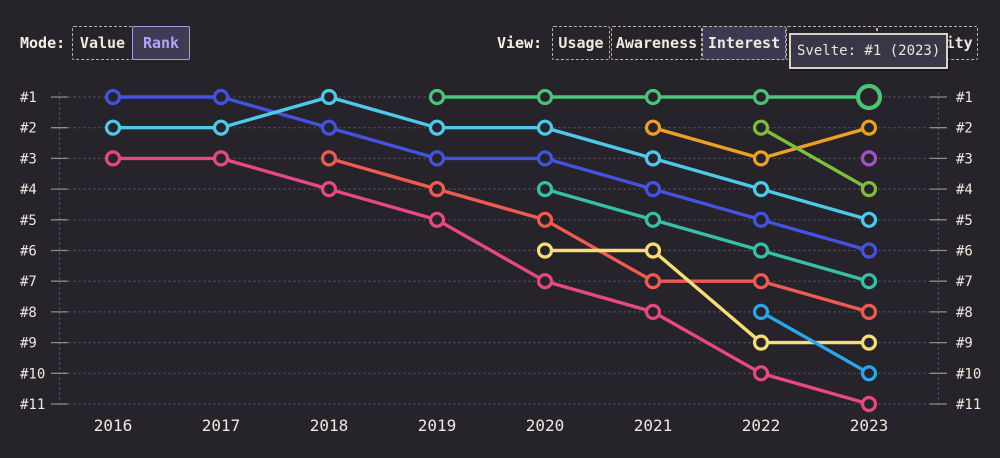  Describe the element at coordinates (545, 189) in the screenshot. I see `marker-teal-2020` at that location.